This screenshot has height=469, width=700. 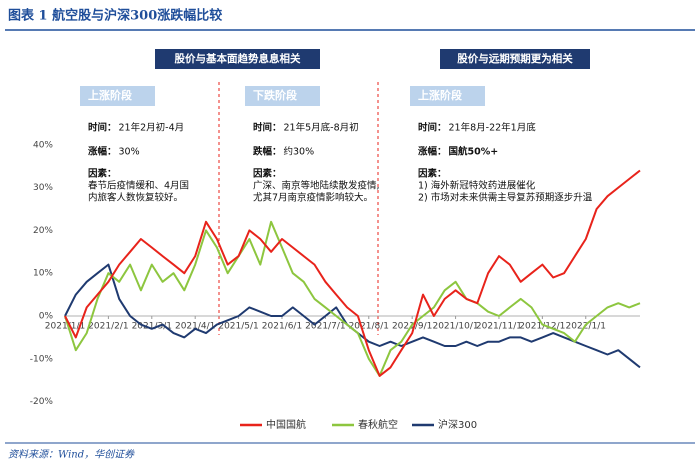 What do you see at coordinates (46, 317) in the screenshot?
I see `y-tick-label: 0%` at bounding box center [46, 317].